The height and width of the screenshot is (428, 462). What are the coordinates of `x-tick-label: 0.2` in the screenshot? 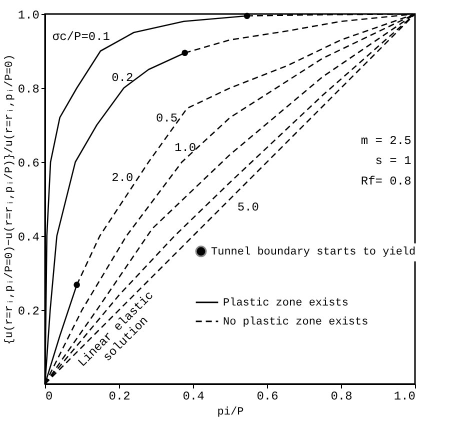 It's located at (119, 397).